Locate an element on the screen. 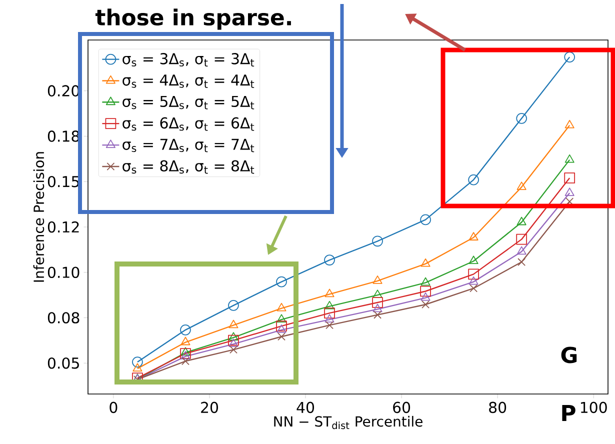 The height and width of the screenshot is (444, 615). x-axis-title: NN − ST$_{dist}$ Percentile is located at coordinates (348, 423).